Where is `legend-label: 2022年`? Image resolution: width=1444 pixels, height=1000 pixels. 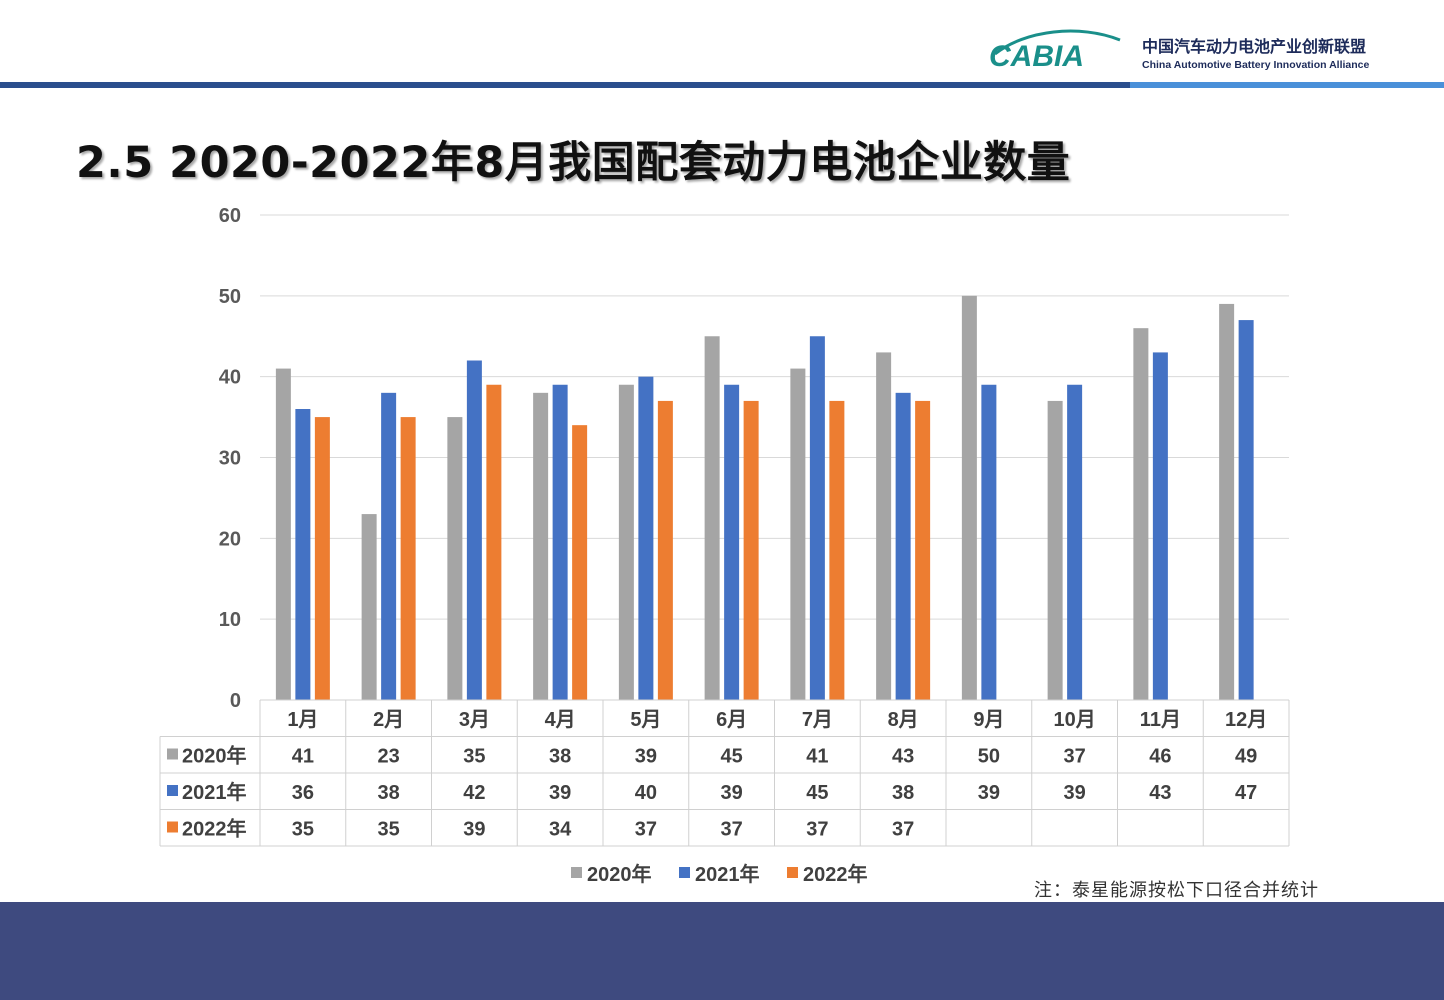 legend-label: 2022年 is located at coordinates (835, 874).